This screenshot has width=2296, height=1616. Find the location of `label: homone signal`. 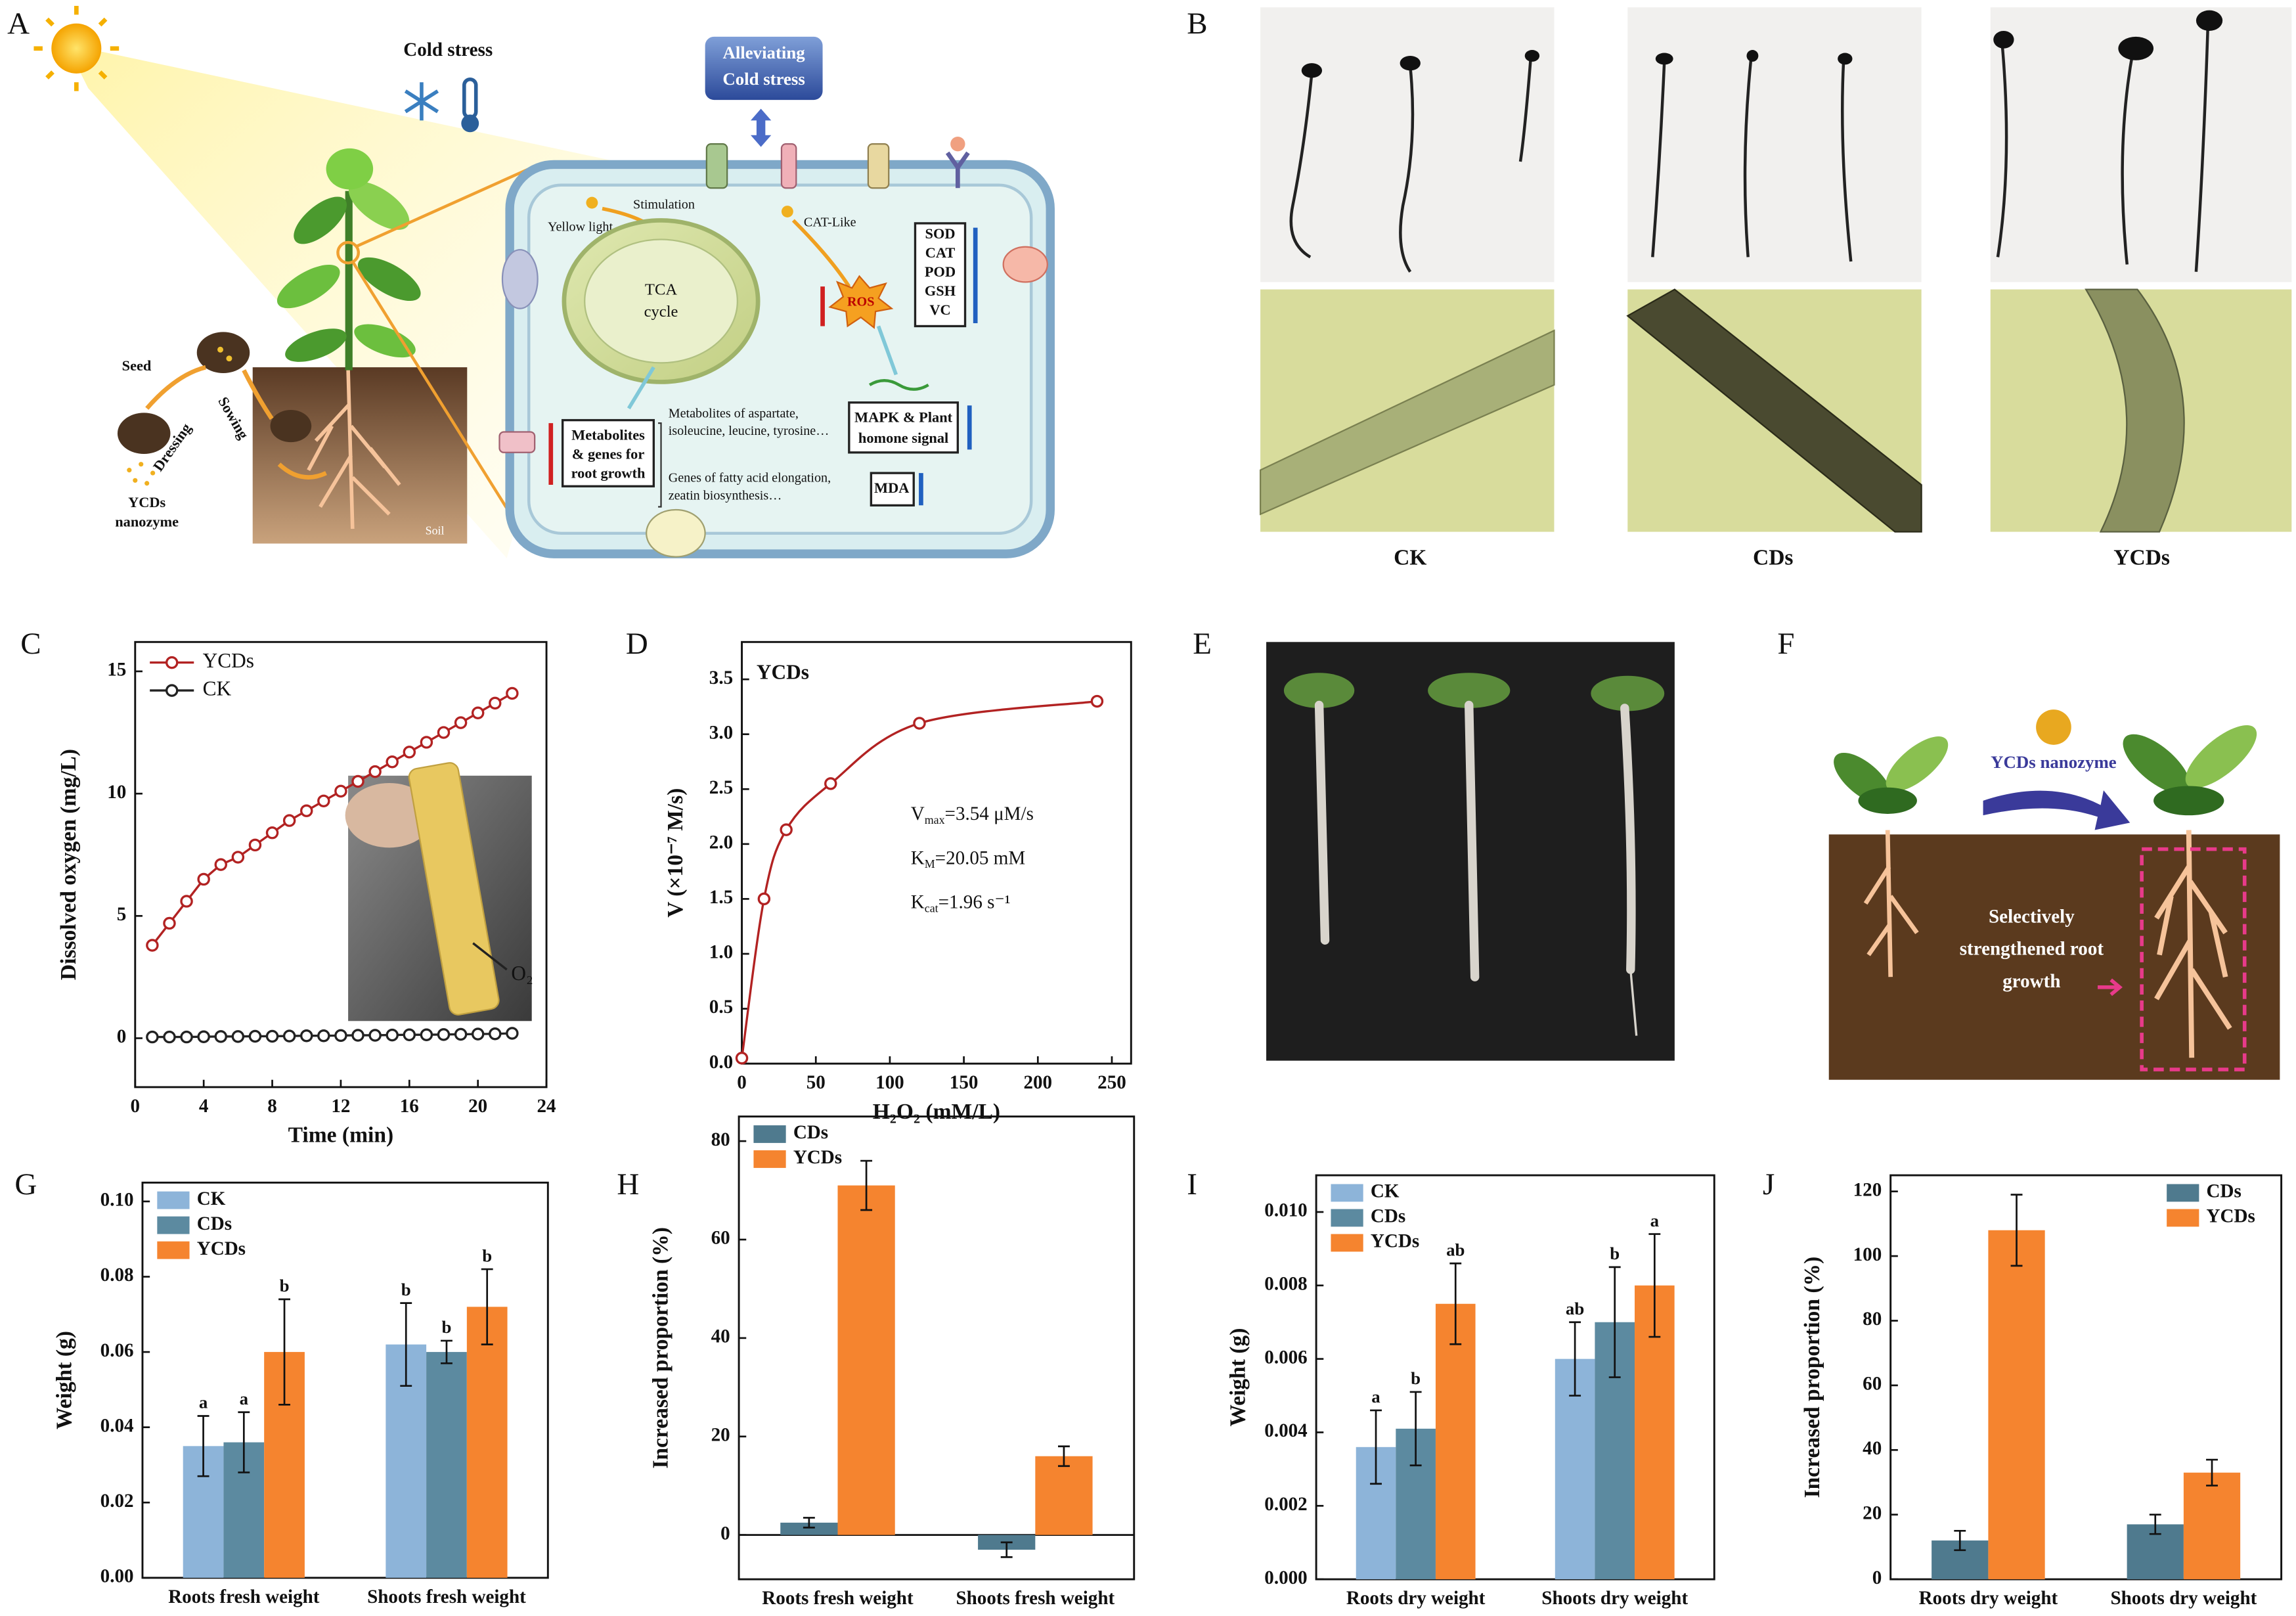

label: homone signal is located at coordinates (903, 438).